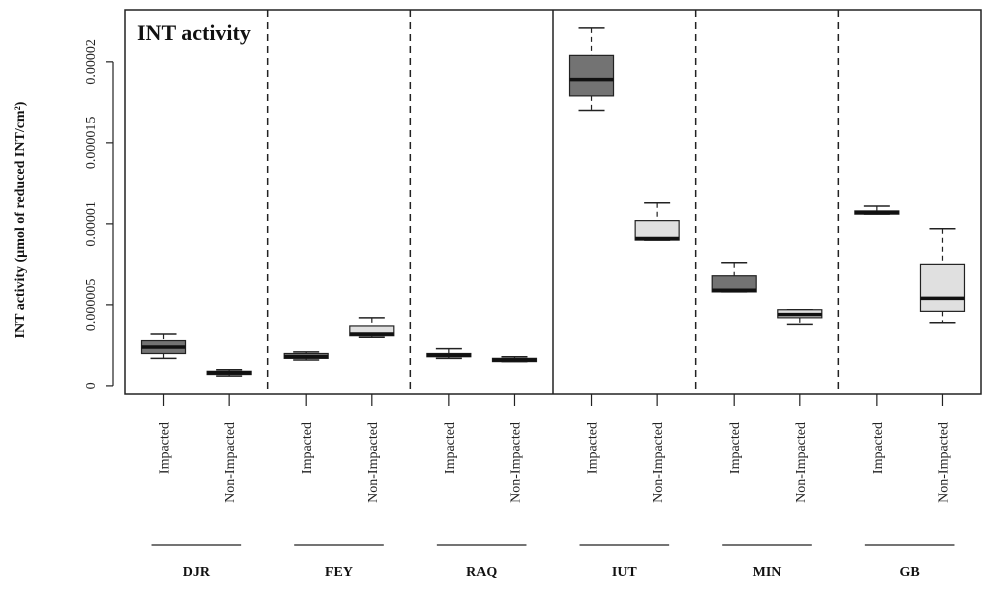 The image size is (992, 601). I want to click on box-min-non-impacted, so click(800, 317).